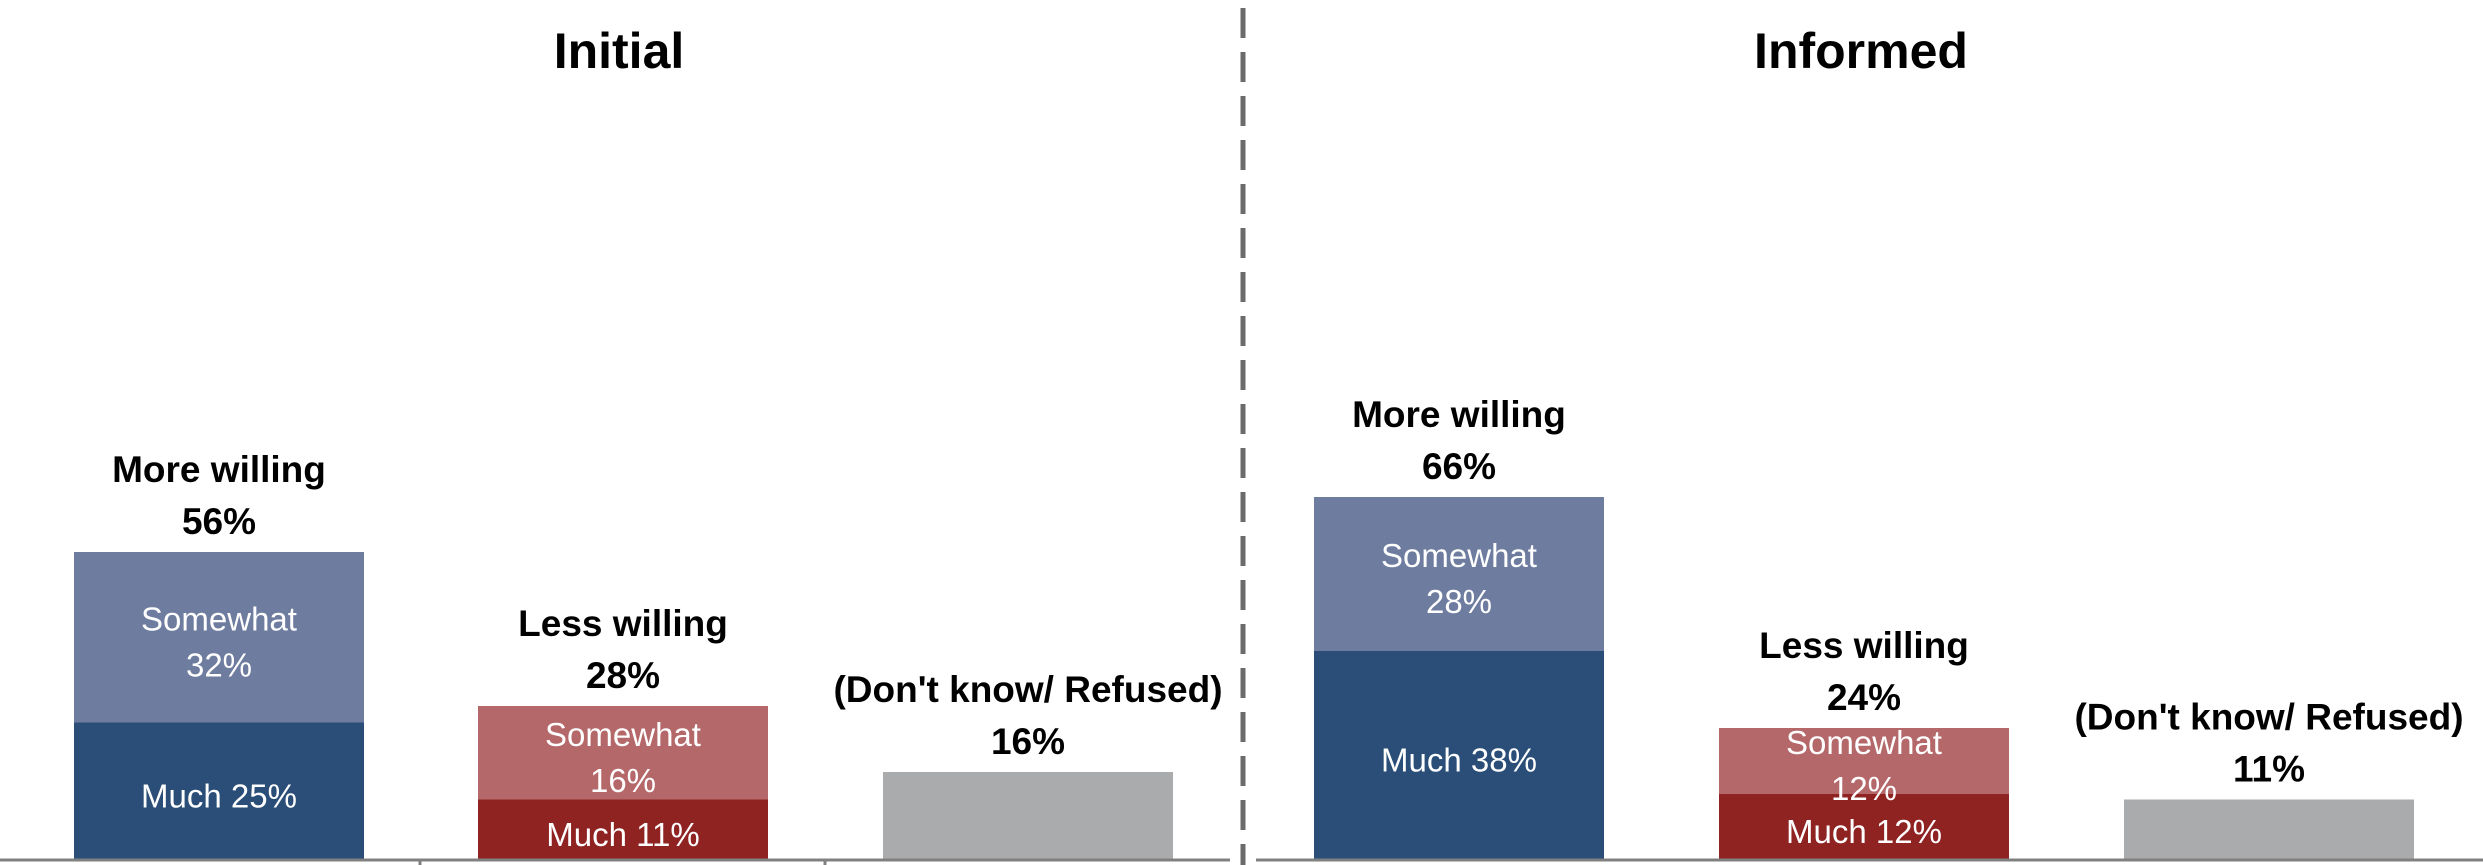 This screenshot has height=865, width=2483. I want to click on panel-title-1: Informed, so click(1861, 51).